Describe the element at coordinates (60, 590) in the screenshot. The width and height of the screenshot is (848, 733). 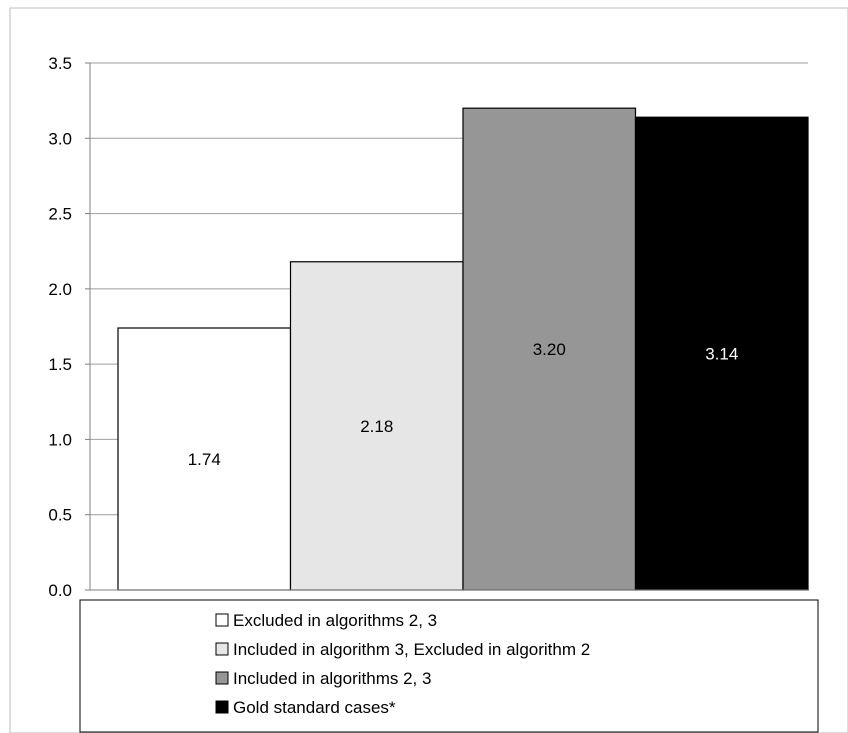
I see `y-tick-label: 0.0` at that location.